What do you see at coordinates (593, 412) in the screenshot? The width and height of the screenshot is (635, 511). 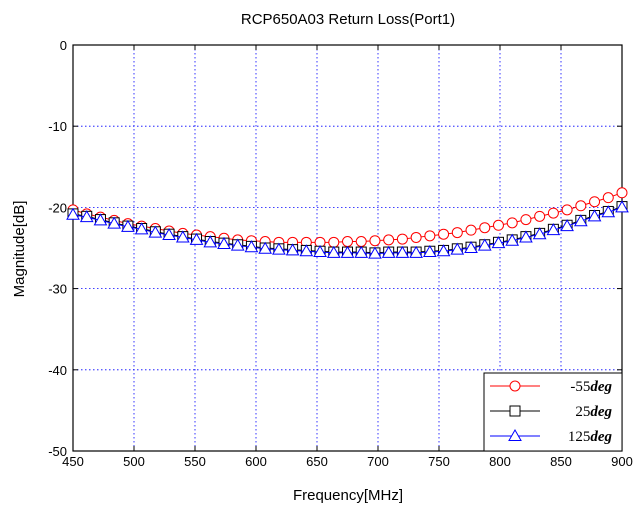 I see `legend-label: 25deg` at bounding box center [593, 412].